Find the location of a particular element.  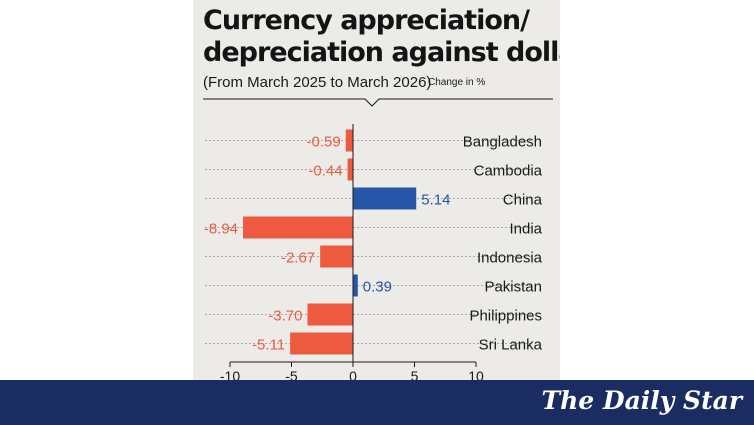

value-label: 5.14 is located at coordinates (435, 200).